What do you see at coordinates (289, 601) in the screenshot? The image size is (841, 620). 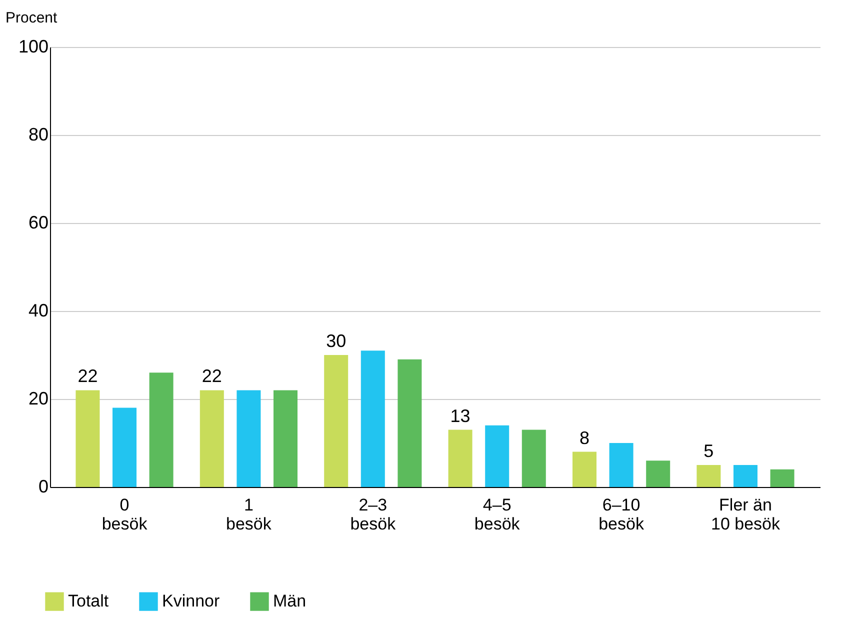 I see `legend-label: Män` at bounding box center [289, 601].